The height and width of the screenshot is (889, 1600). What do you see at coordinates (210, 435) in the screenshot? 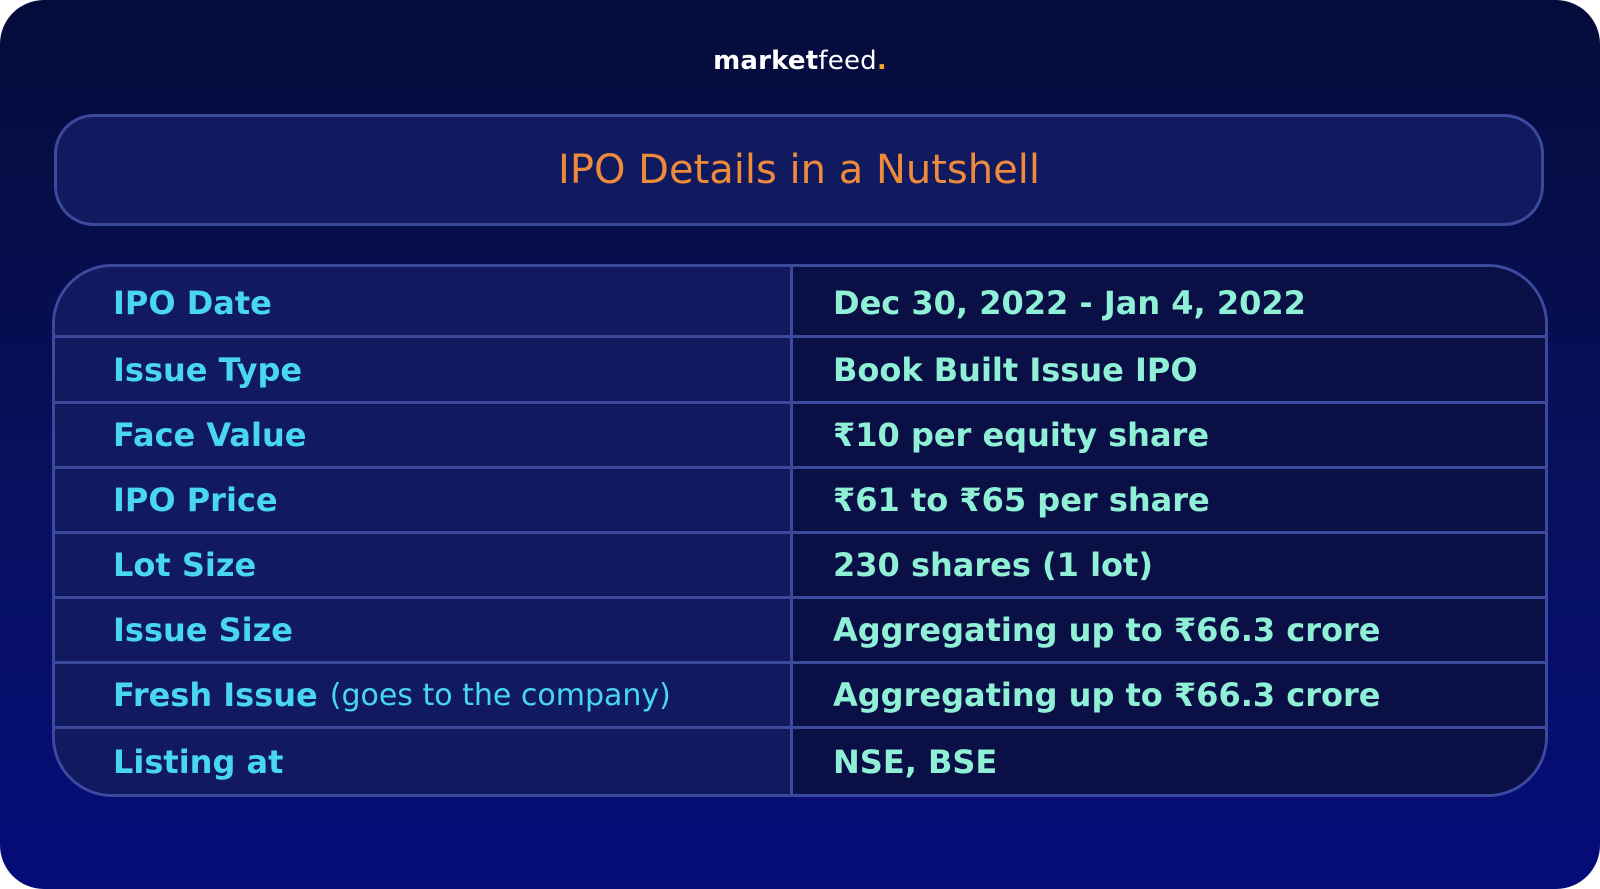
I see `row-label: Face Value` at bounding box center [210, 435].